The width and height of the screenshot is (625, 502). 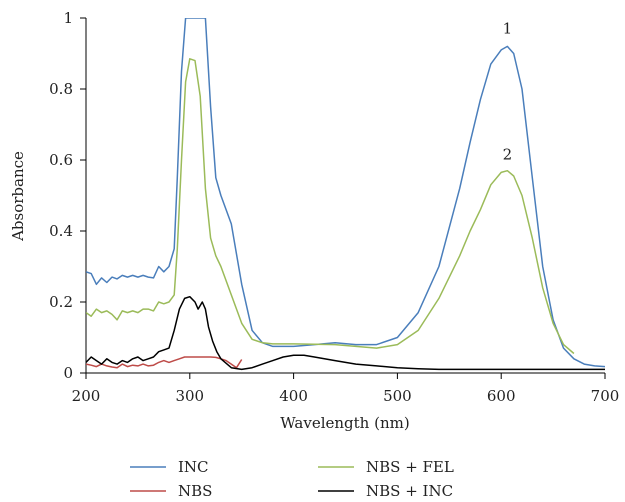 What do you see at coordinates (68, 18) in the screenshot?
I see `y-tick-label: 1` at bounding box center [68, 18].